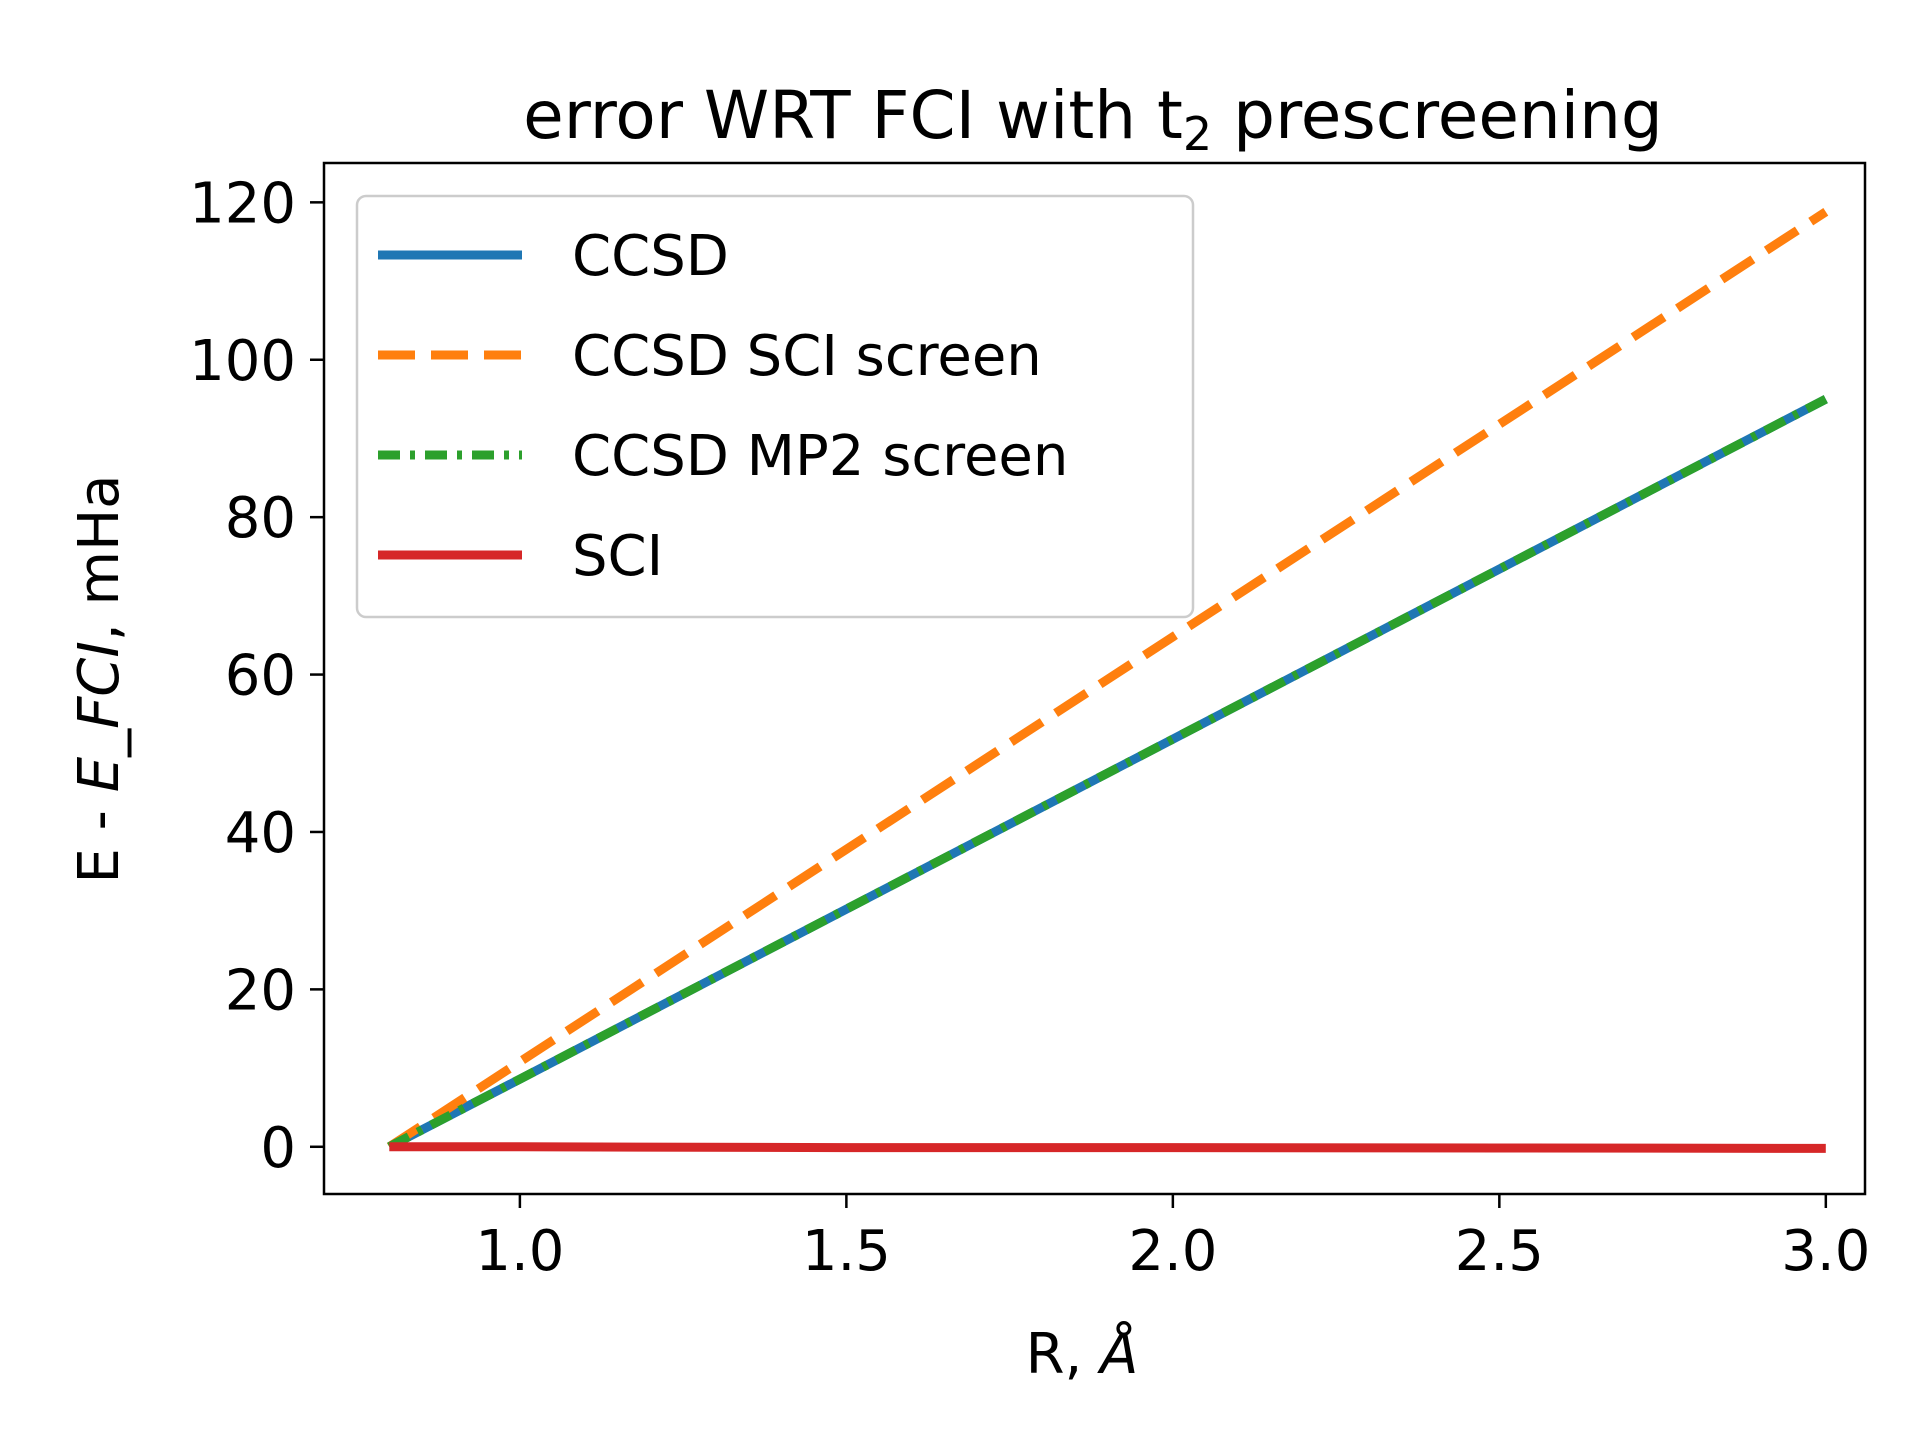 The image size is (1920, 1440). I want to click on y-tick-label: 20, so click(260, 990).